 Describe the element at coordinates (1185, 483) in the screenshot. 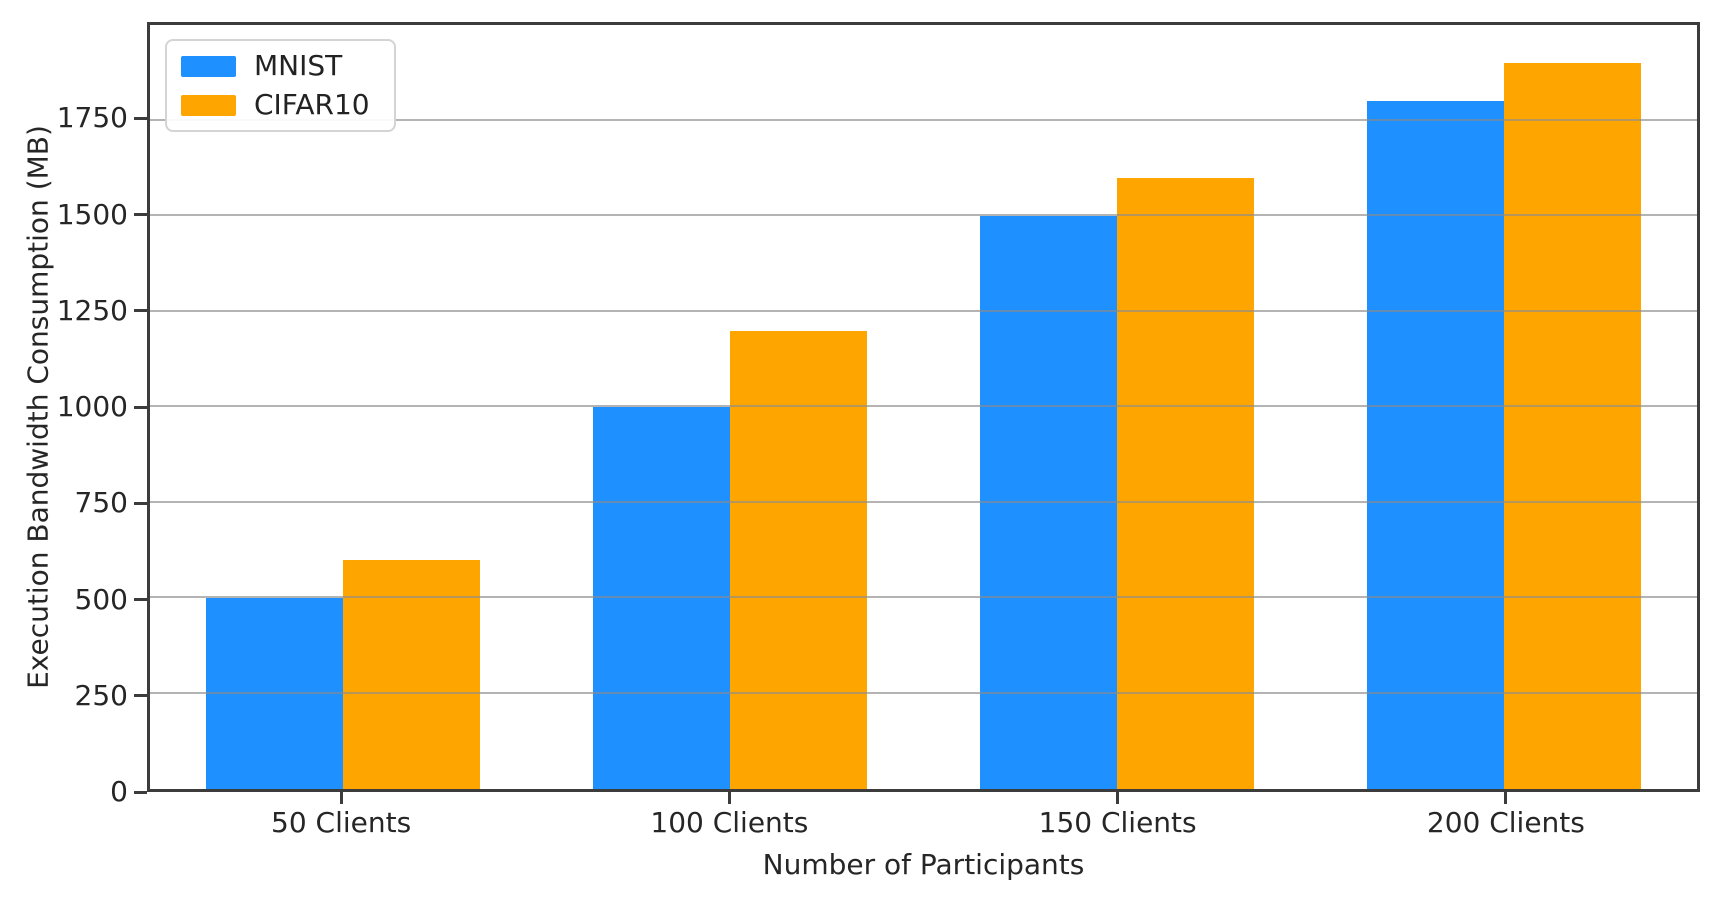

I see `bar-cifar10-150-clients` at that location.